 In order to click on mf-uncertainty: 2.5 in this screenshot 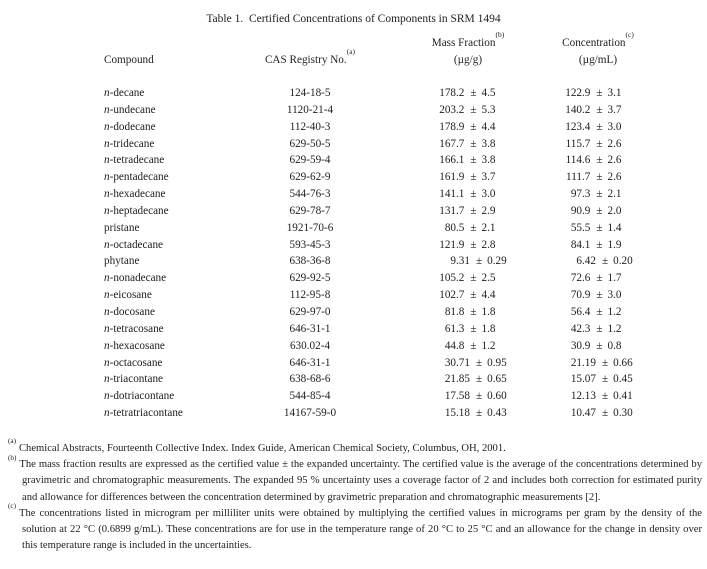, I will do `click(488, 278)`.